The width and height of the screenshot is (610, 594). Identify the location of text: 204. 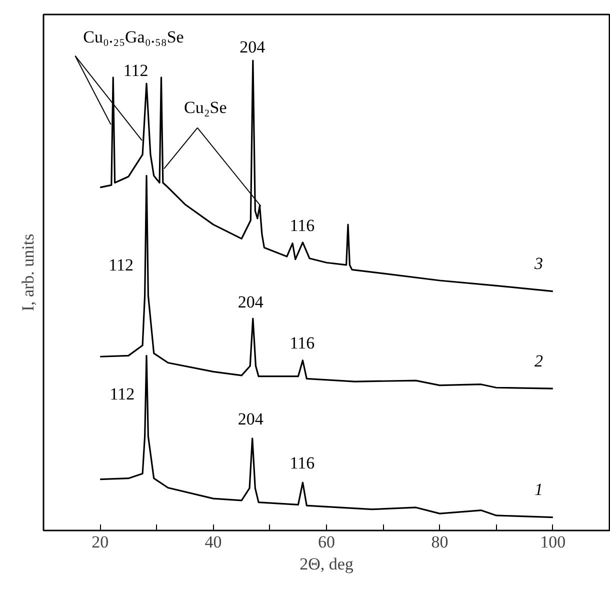
(253, 46).